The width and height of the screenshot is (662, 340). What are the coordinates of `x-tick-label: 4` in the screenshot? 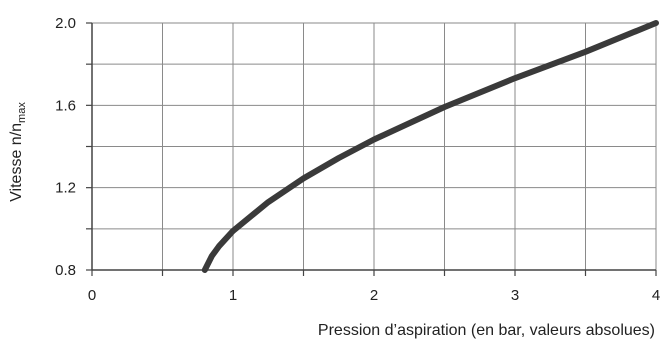 It's located at (656, 295).